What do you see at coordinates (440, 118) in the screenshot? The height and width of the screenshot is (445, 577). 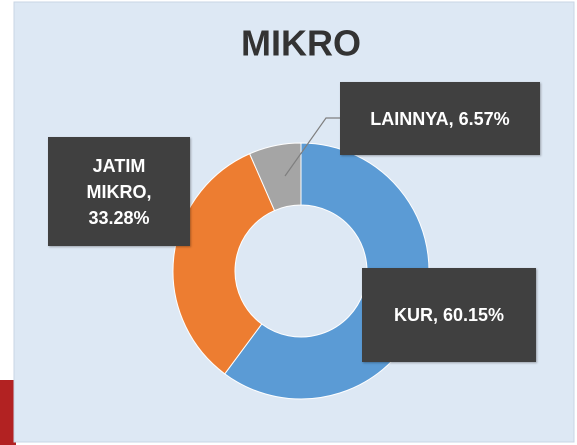 I see `data-label: LAINNYA, 6.57%` at bounding box center [440, 118].